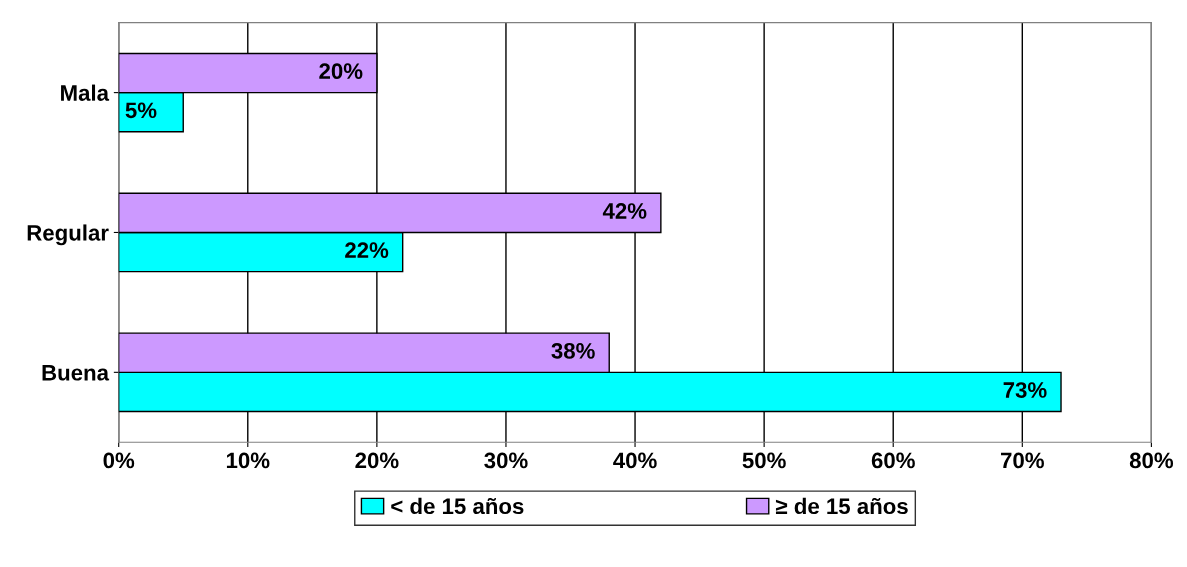 The width and height of the screenshot is (1187, 567). I want to click on legend-label: < de 15 años, so click(457, 506).